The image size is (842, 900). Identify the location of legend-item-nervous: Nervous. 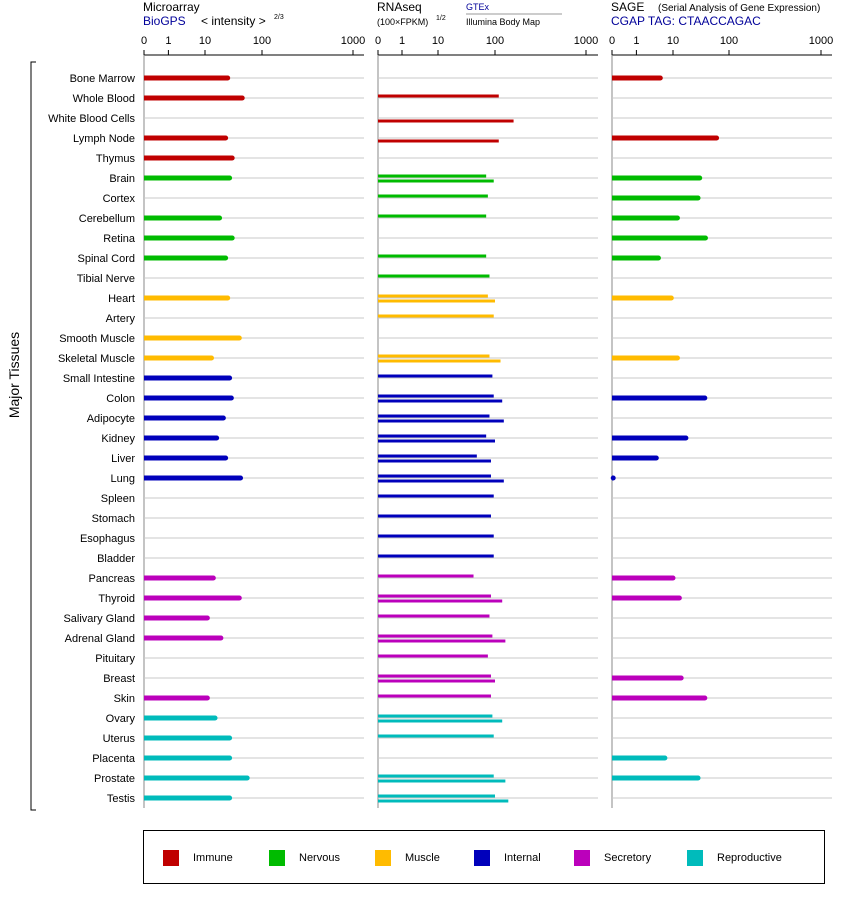
(304, 858).